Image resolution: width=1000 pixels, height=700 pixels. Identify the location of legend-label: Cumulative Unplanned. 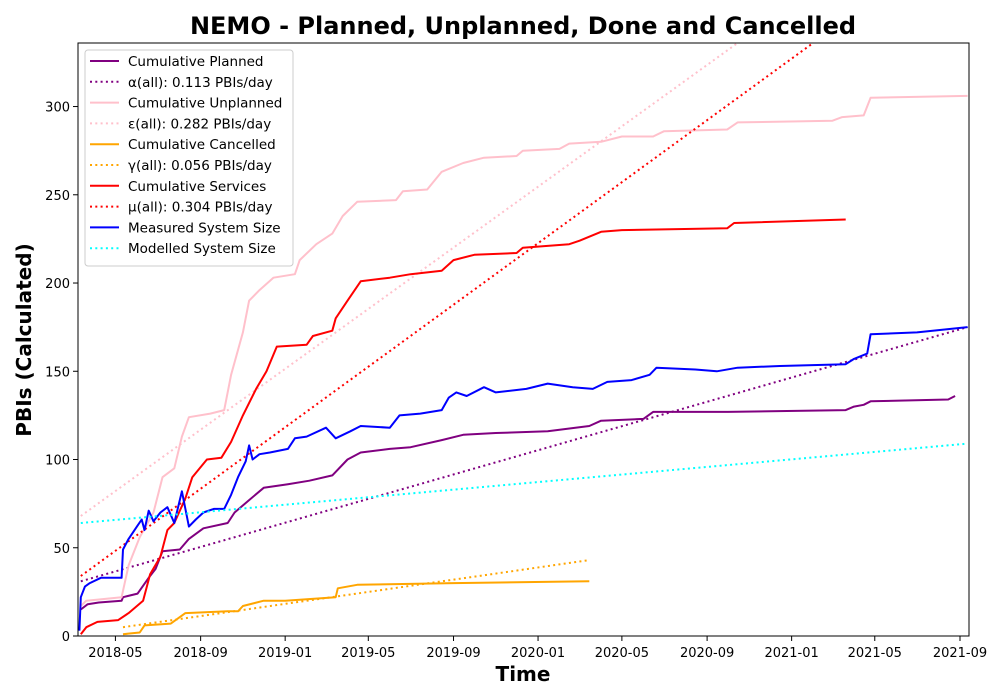
(205, 104).